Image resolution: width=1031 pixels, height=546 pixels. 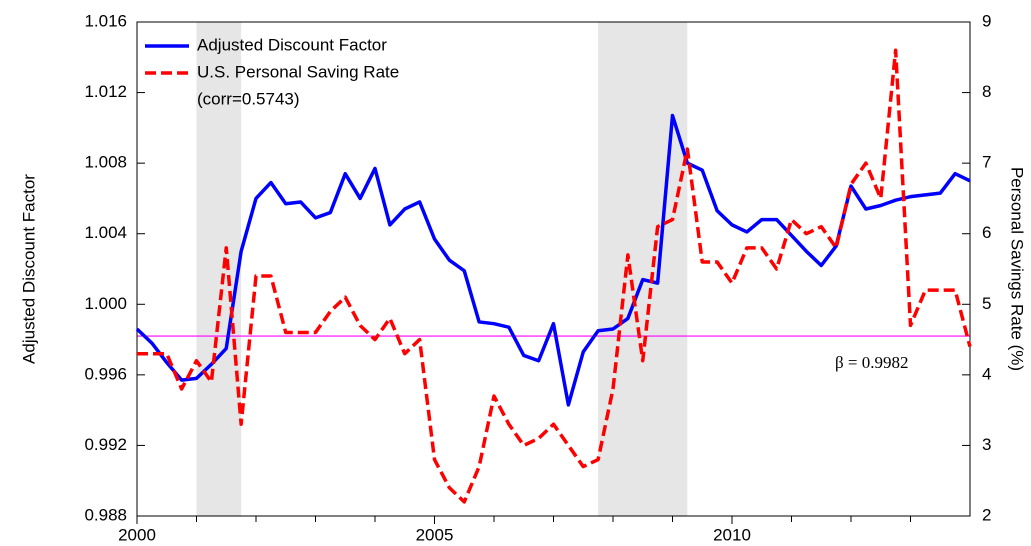 I want to click on y2-axis-title: Personal Savings Rate (%), so click(x=1017, y=269).